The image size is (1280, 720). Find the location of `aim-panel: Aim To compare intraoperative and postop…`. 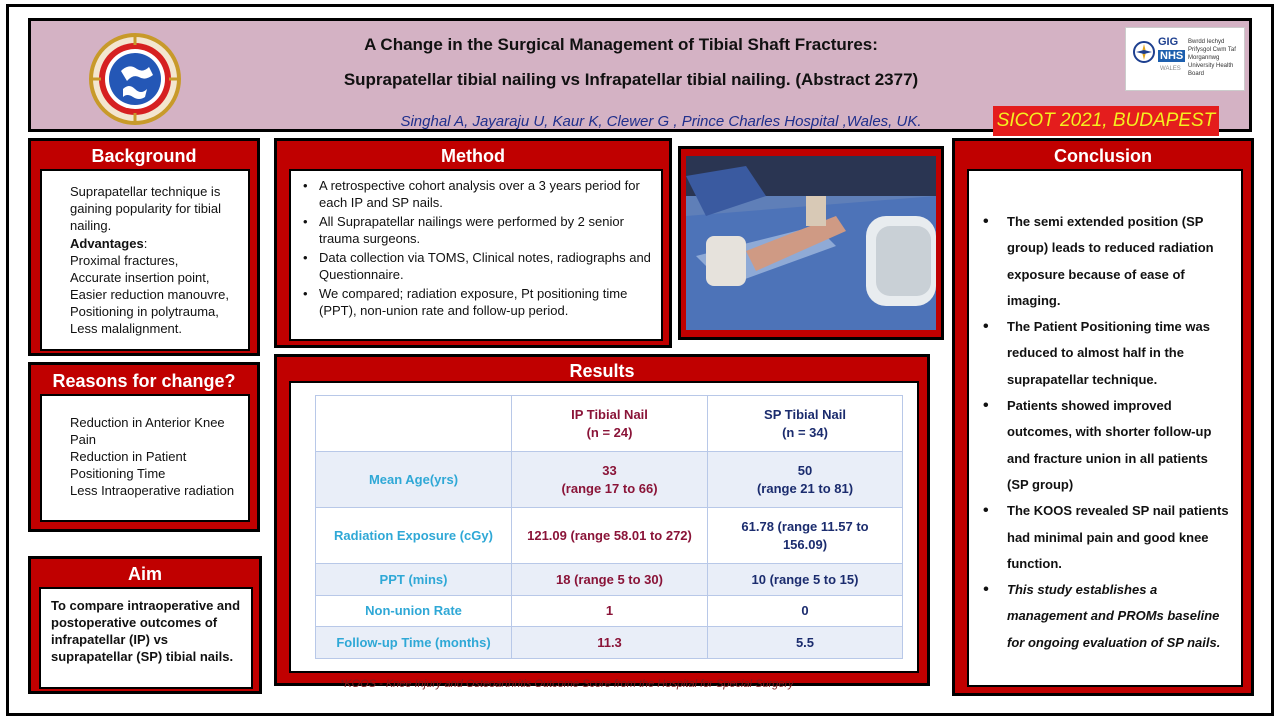

aim-panel: Aim To compare intraoperative and postop… is located at coordinates (145, 625).